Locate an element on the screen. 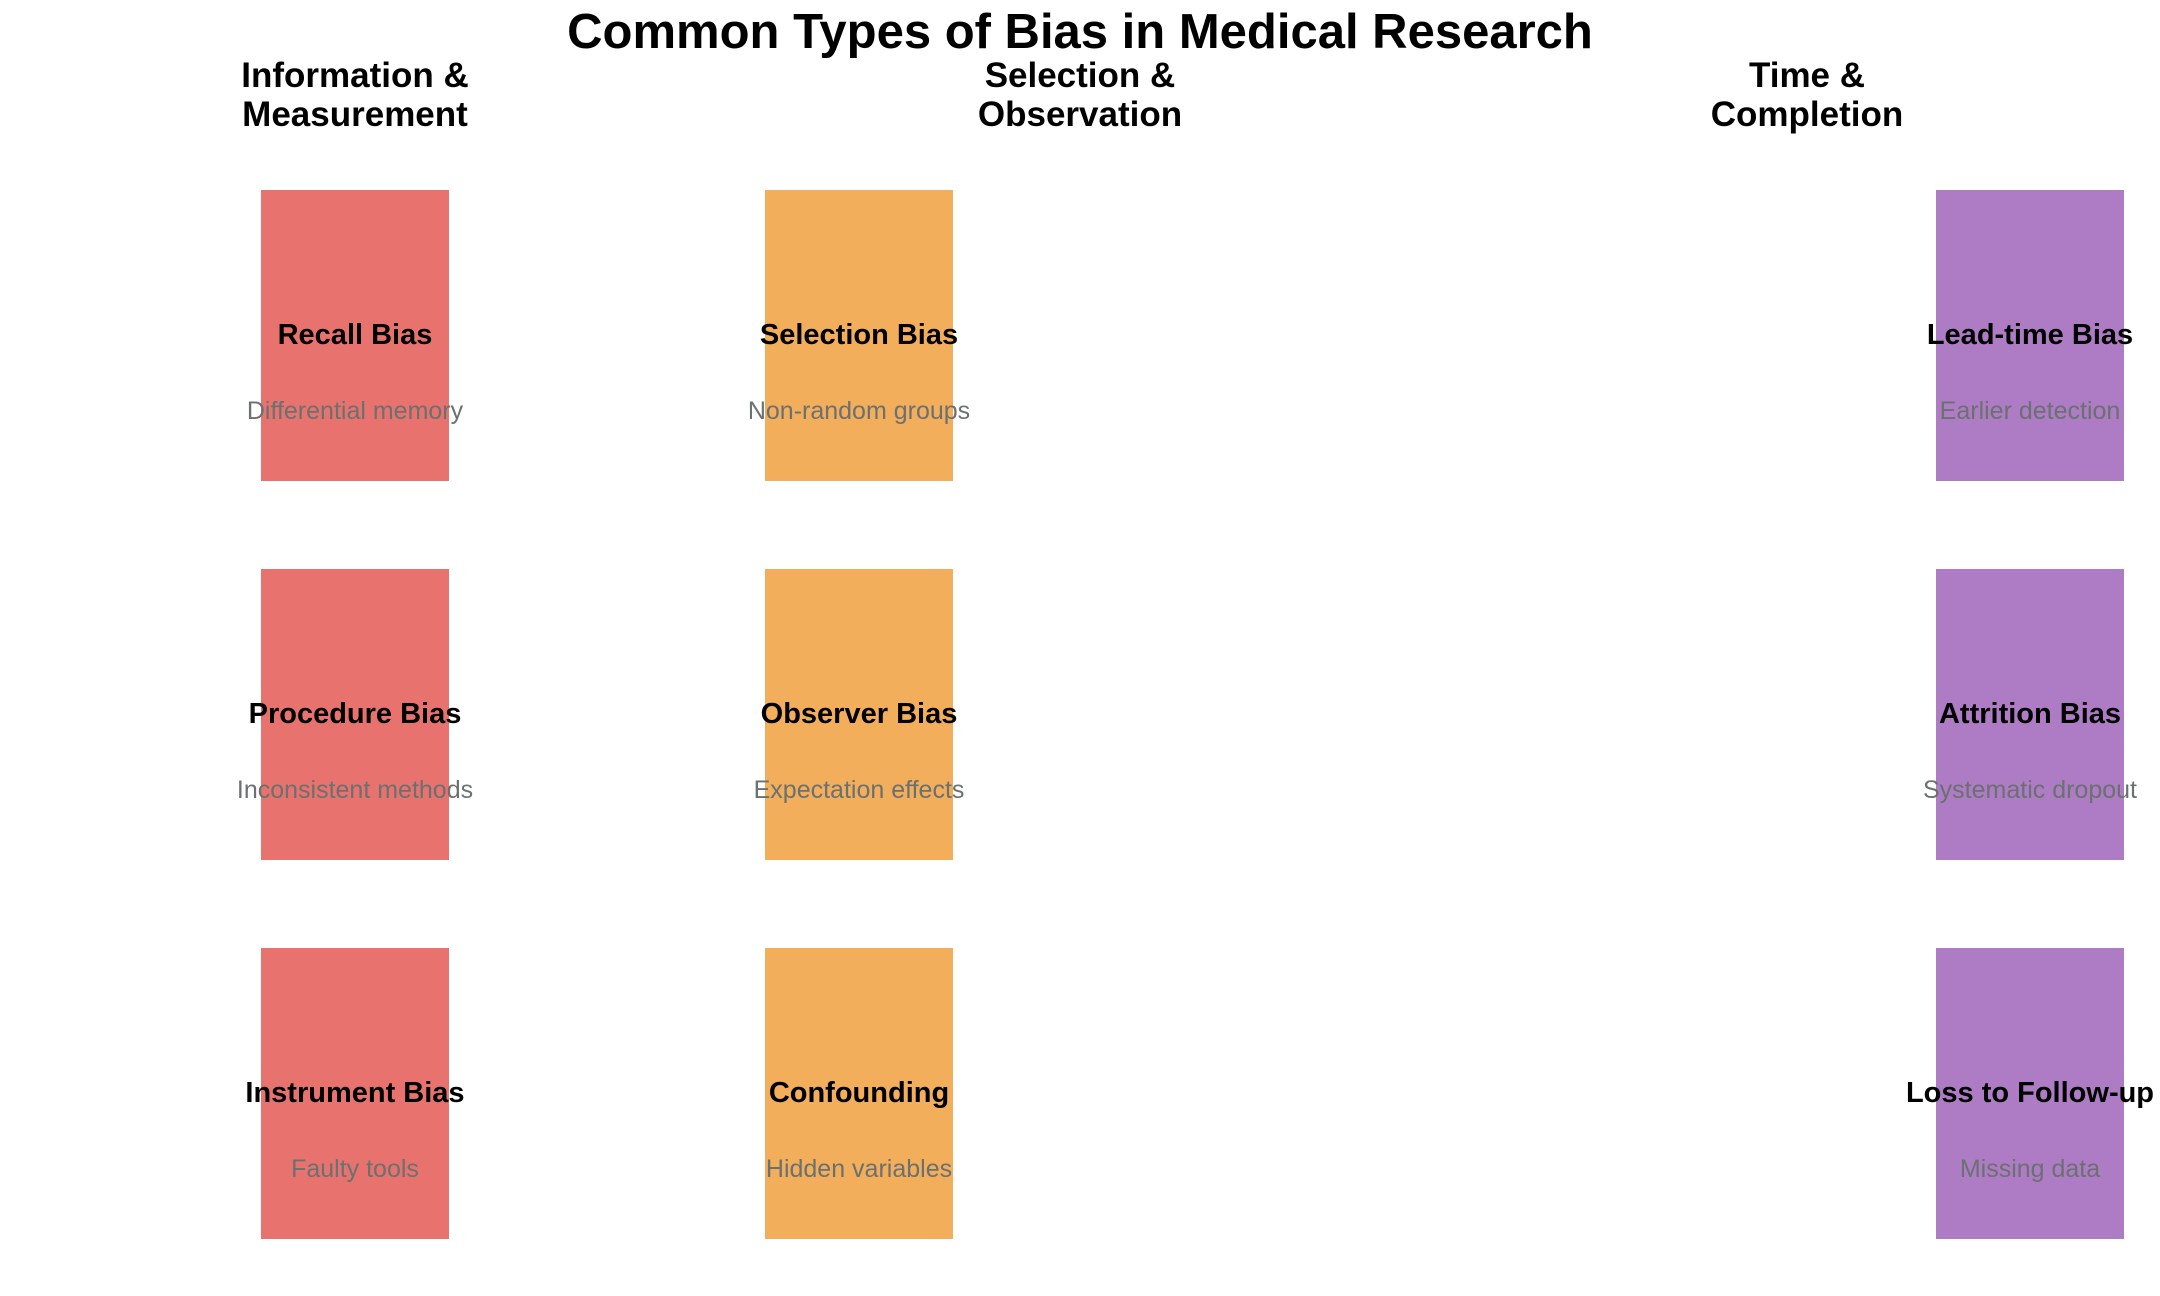 The image size is (2160, 1296). bias-description: Inconsistent methods is located at coordinates (355, 790).